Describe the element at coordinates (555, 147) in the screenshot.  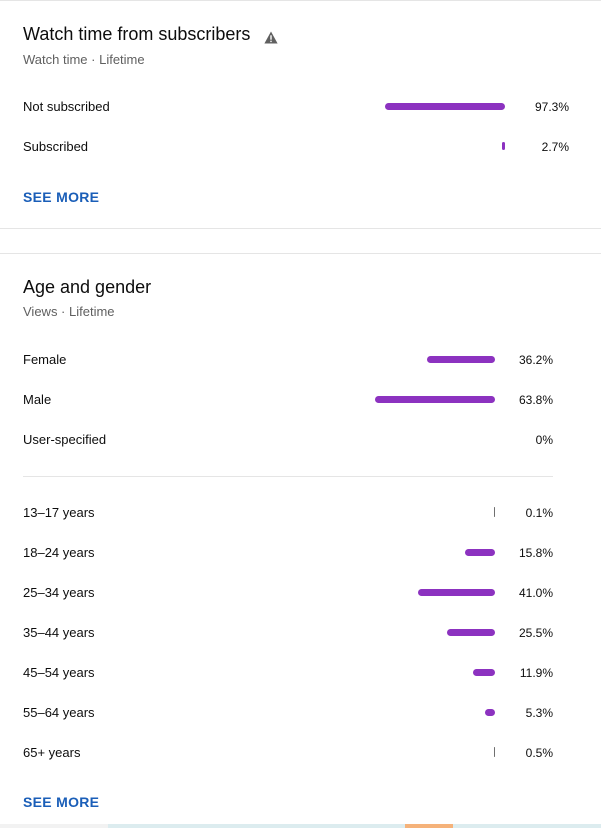
I see `subscriber-row-value: 2.7%` at that location.